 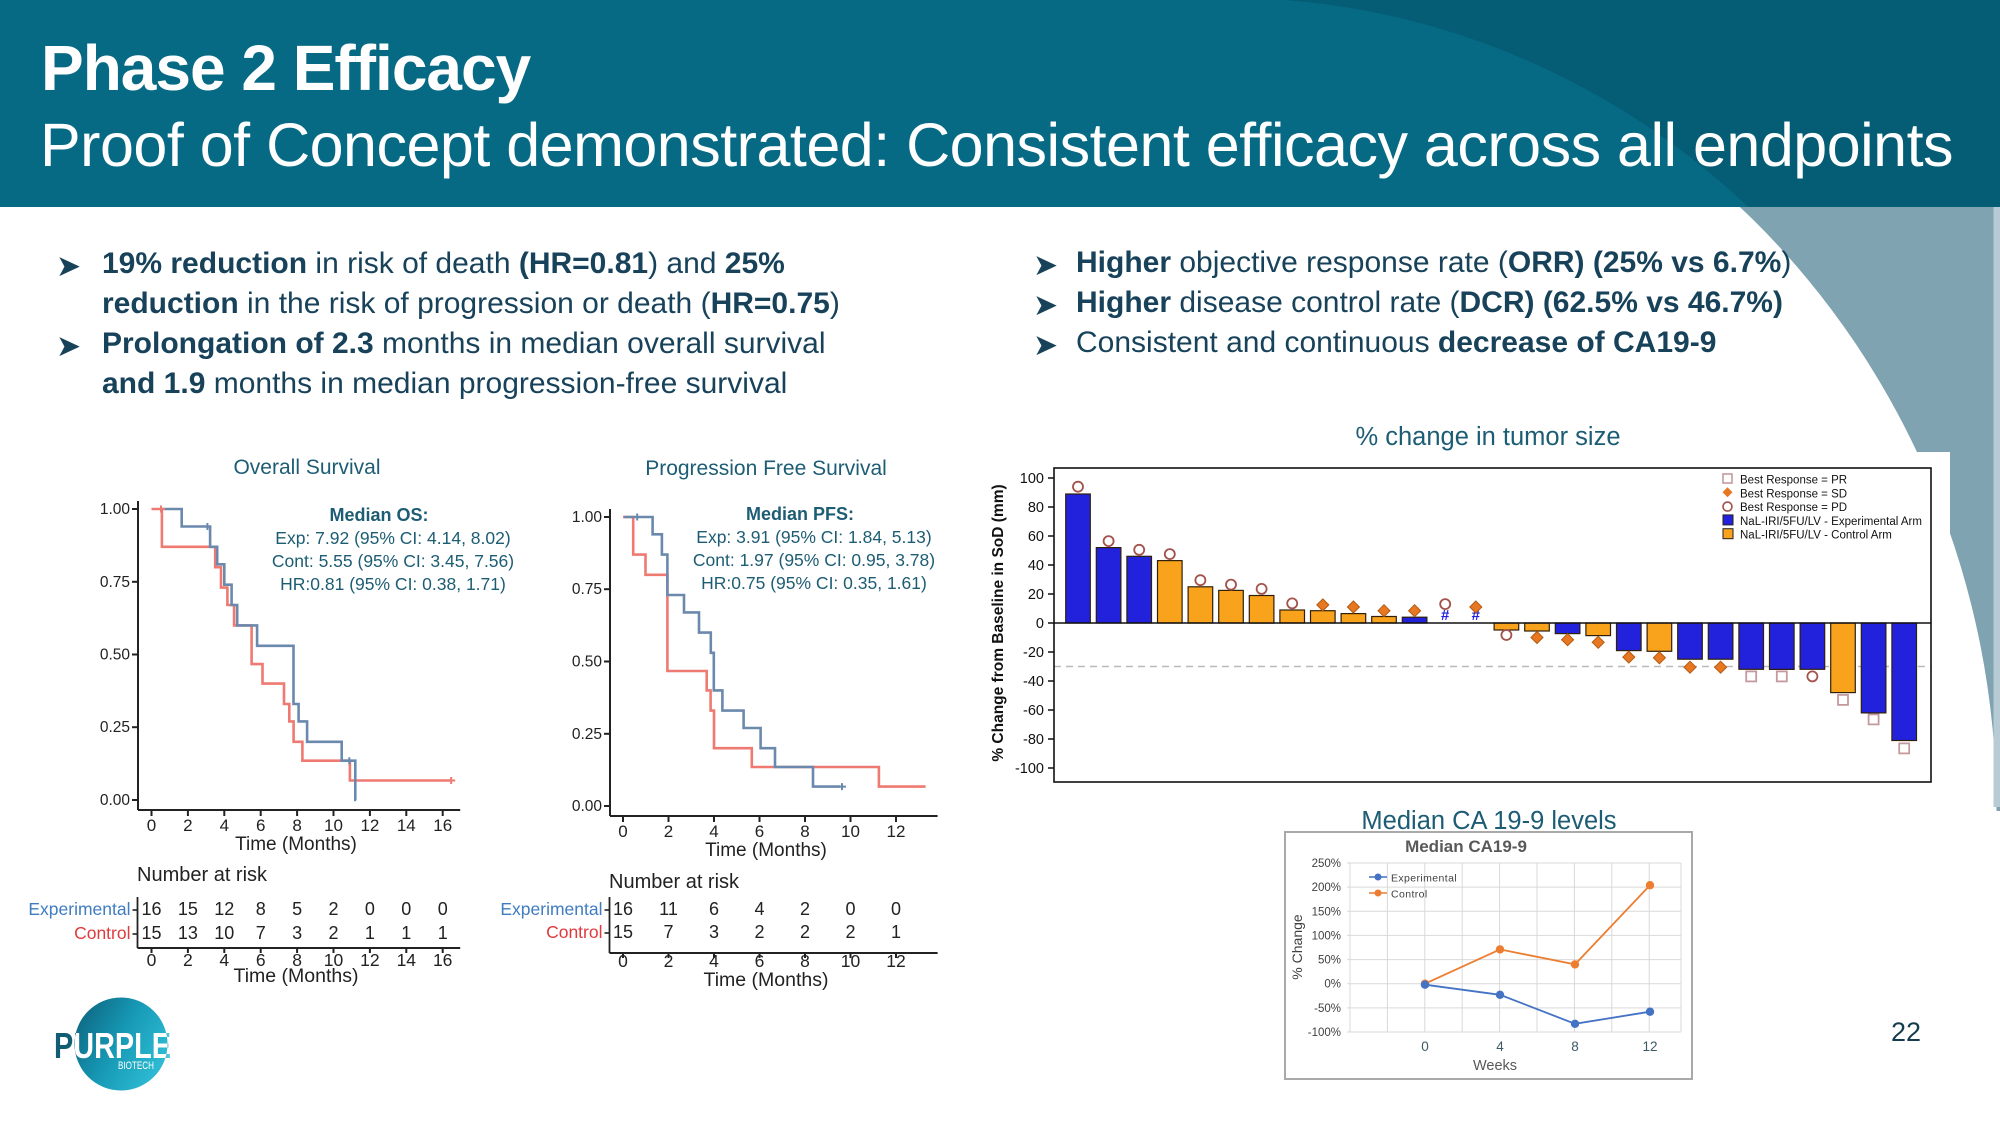 I want to click on svg-text: 50%, so click(x=1329, y=961).